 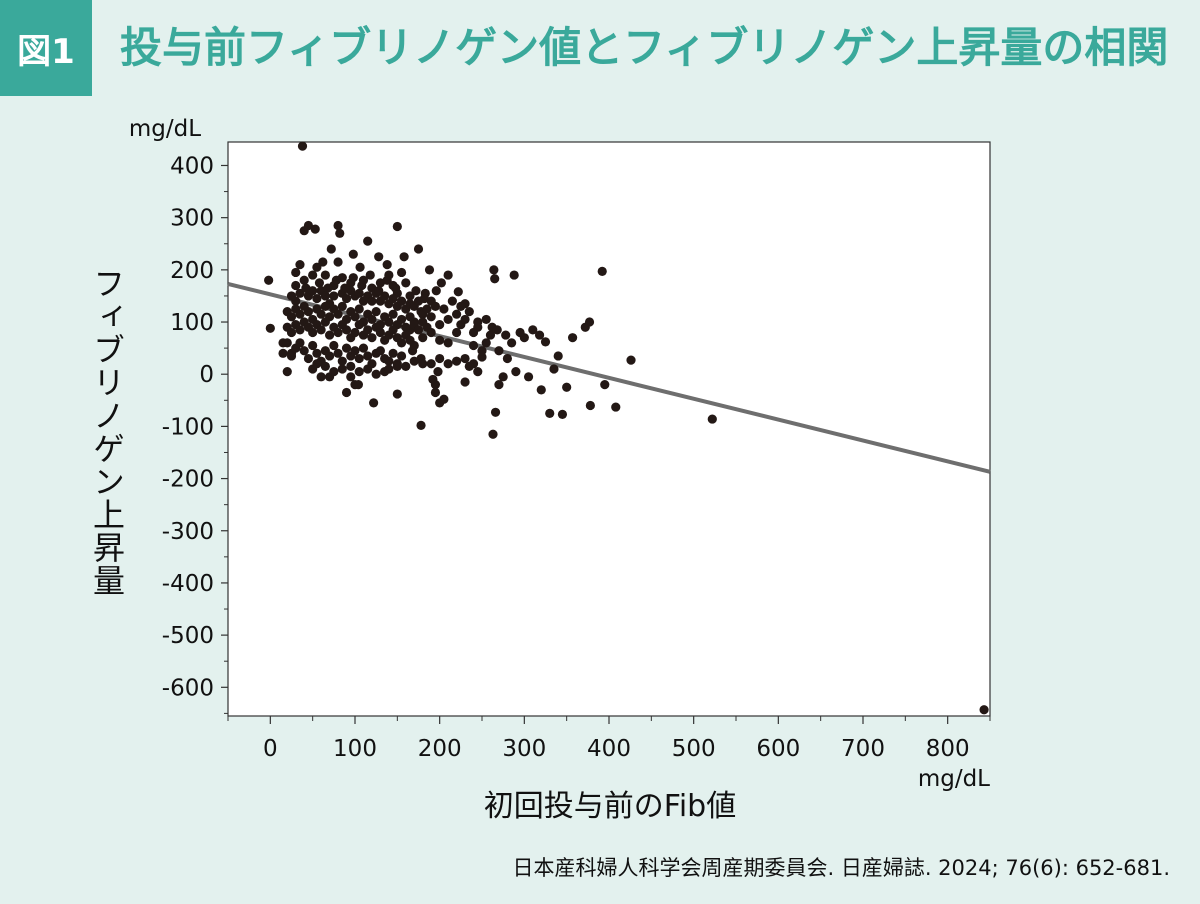 I want to click on x-tick-label: 700, so click(x=863, y=749).